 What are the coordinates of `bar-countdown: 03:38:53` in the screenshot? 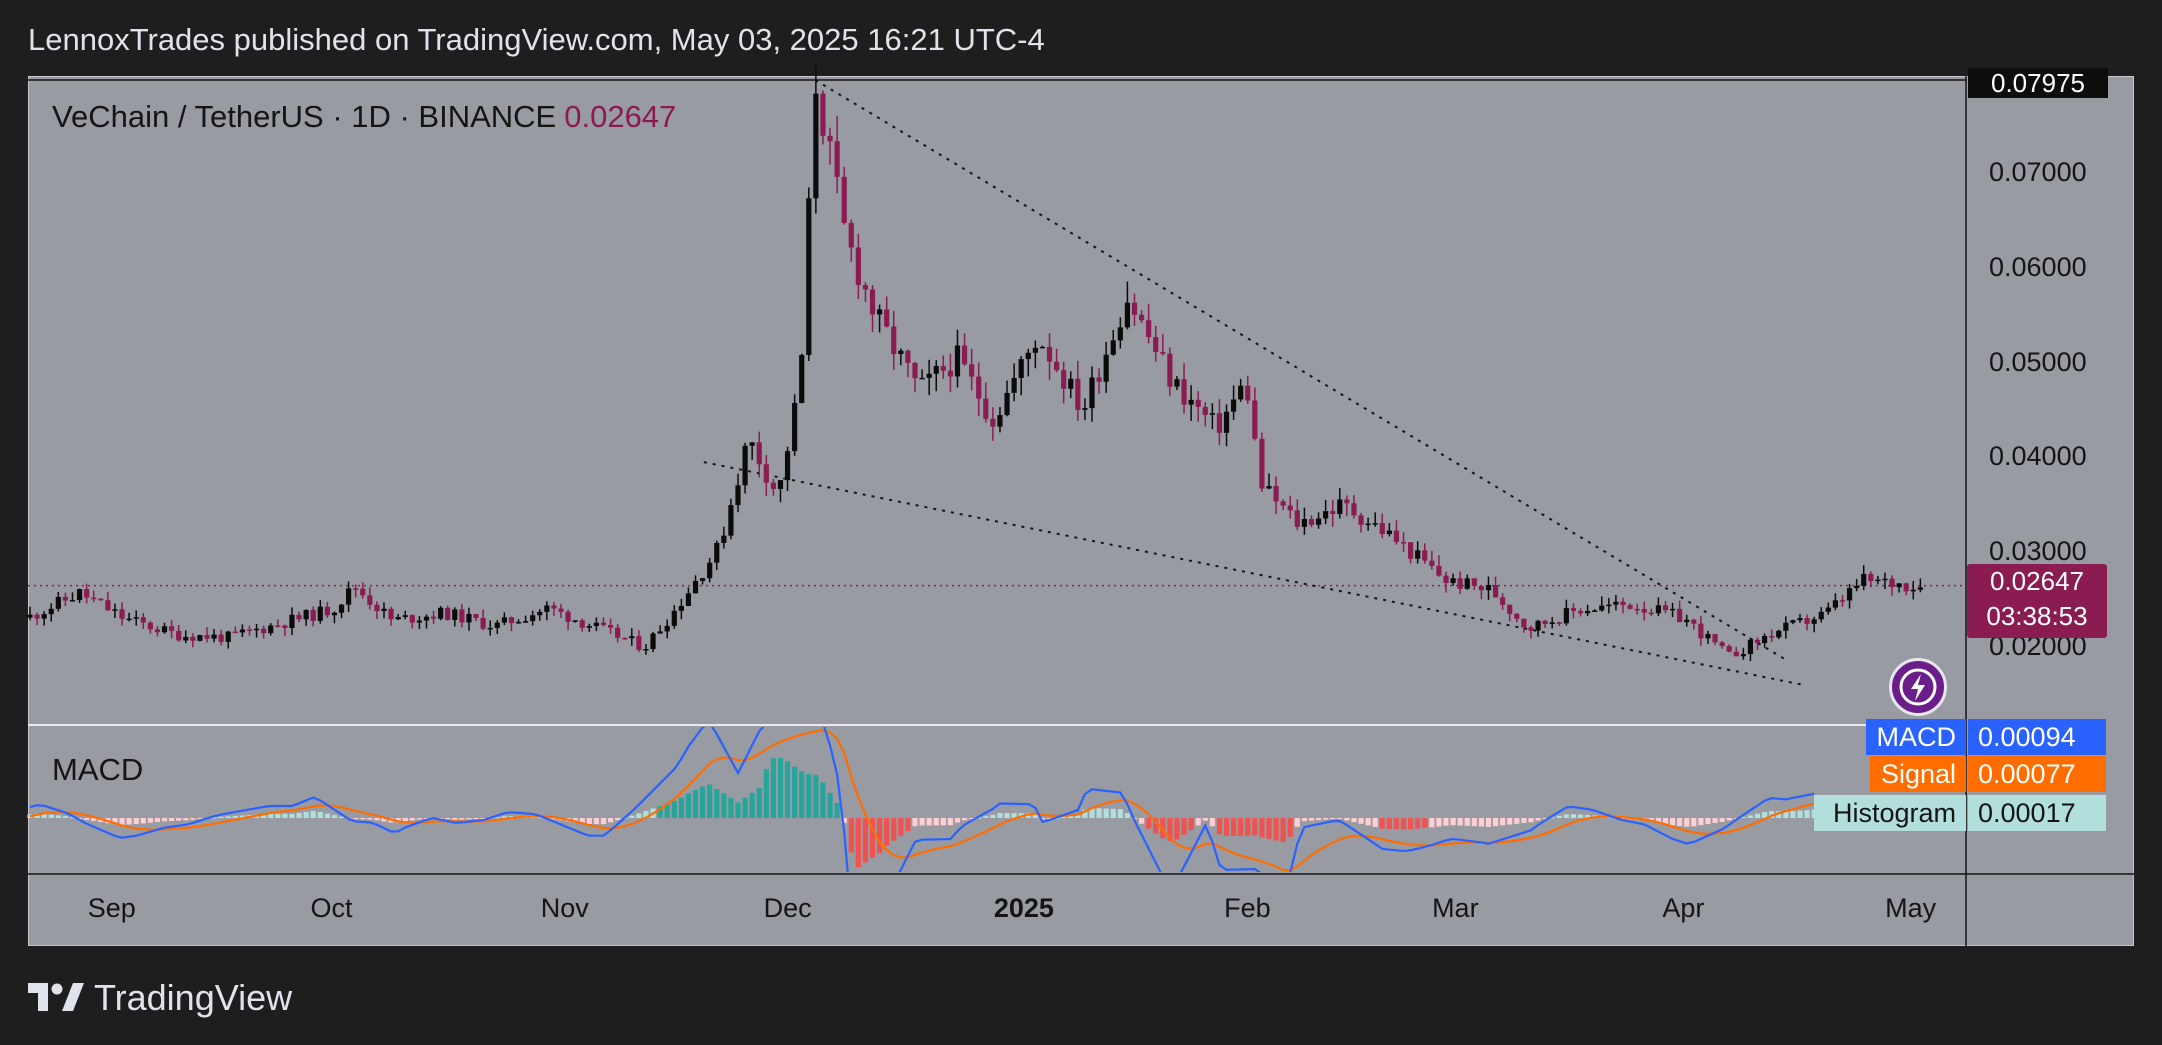 It's located at (2037, 616).